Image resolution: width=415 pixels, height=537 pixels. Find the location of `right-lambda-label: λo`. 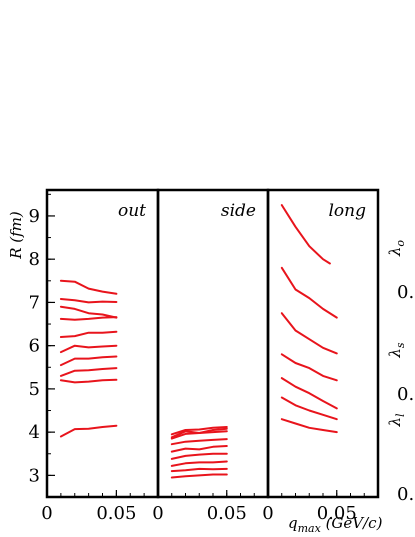

right-lambda-label: λo is located at coordinates (396, 249).